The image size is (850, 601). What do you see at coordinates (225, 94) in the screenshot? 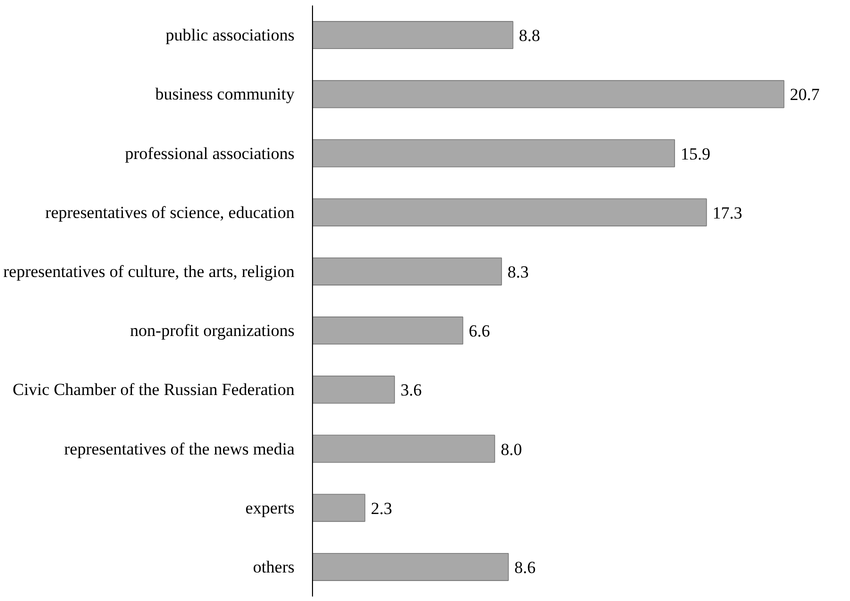
I see `y-tick-label: business community` at bounding box center [225, 94].